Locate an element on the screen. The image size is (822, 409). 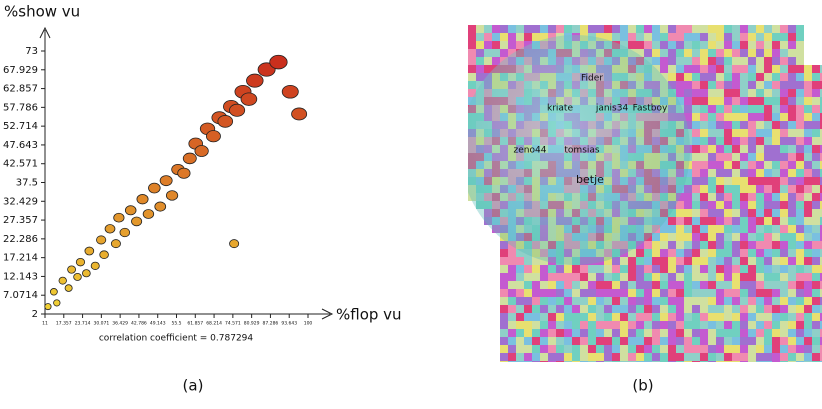
y-tick-label: 67.929 is located at coordinates (20, 70).